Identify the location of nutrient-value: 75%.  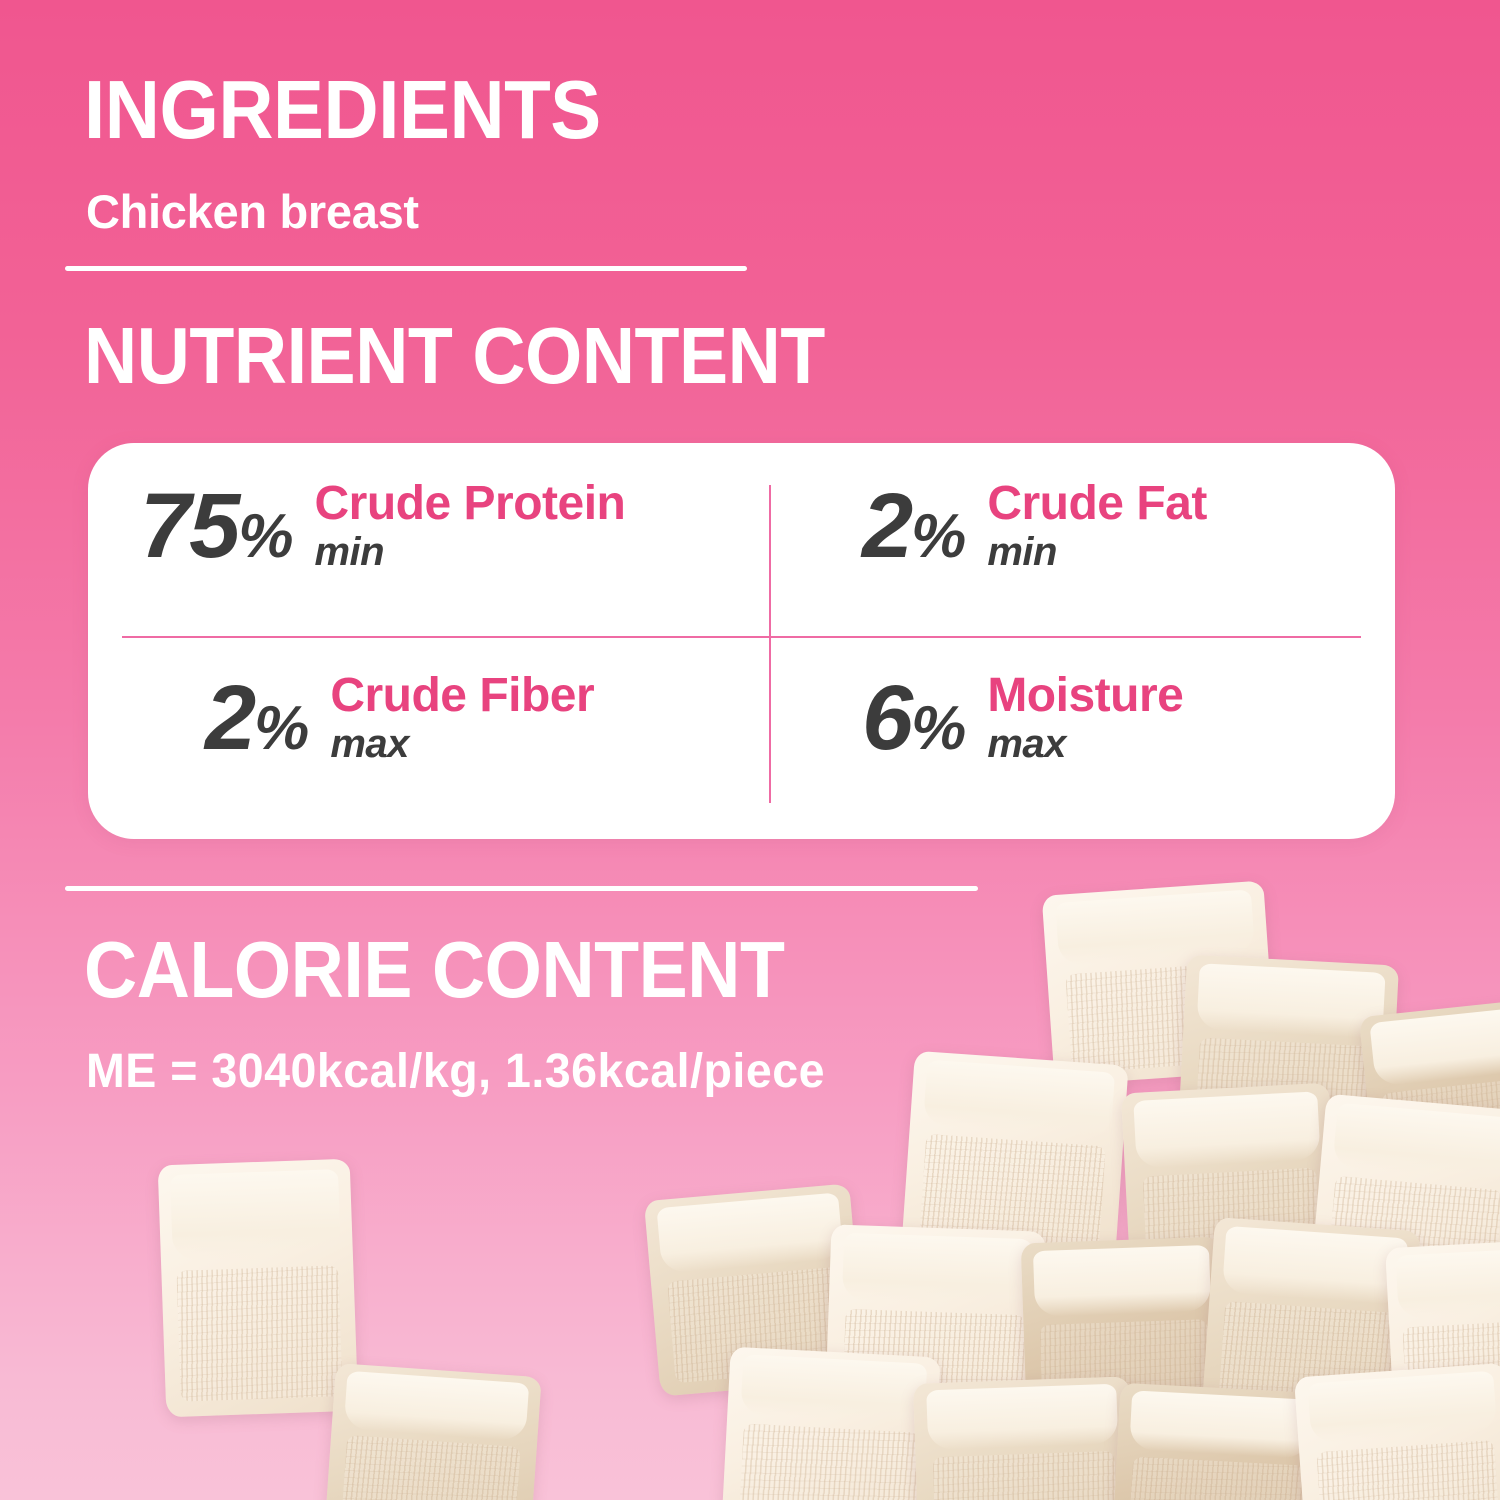
(216, 526).